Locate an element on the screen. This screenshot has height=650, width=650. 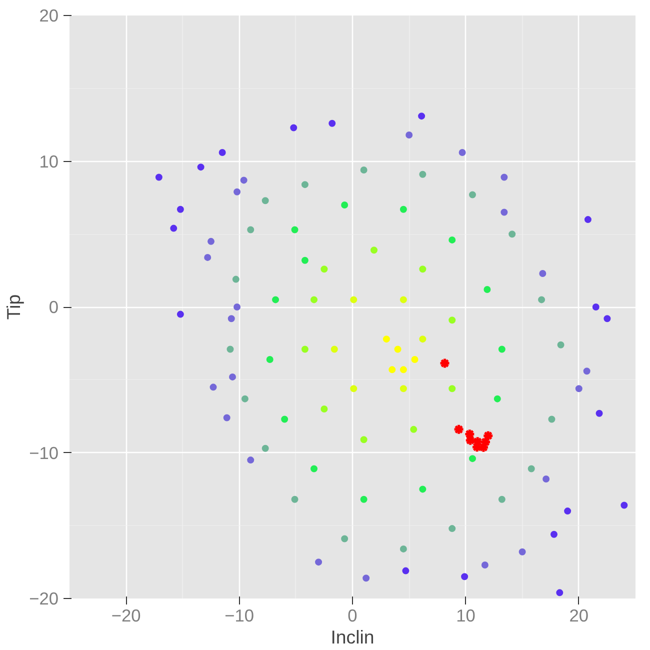
y-tick-label: 20 is located at coordinates (49, 16).